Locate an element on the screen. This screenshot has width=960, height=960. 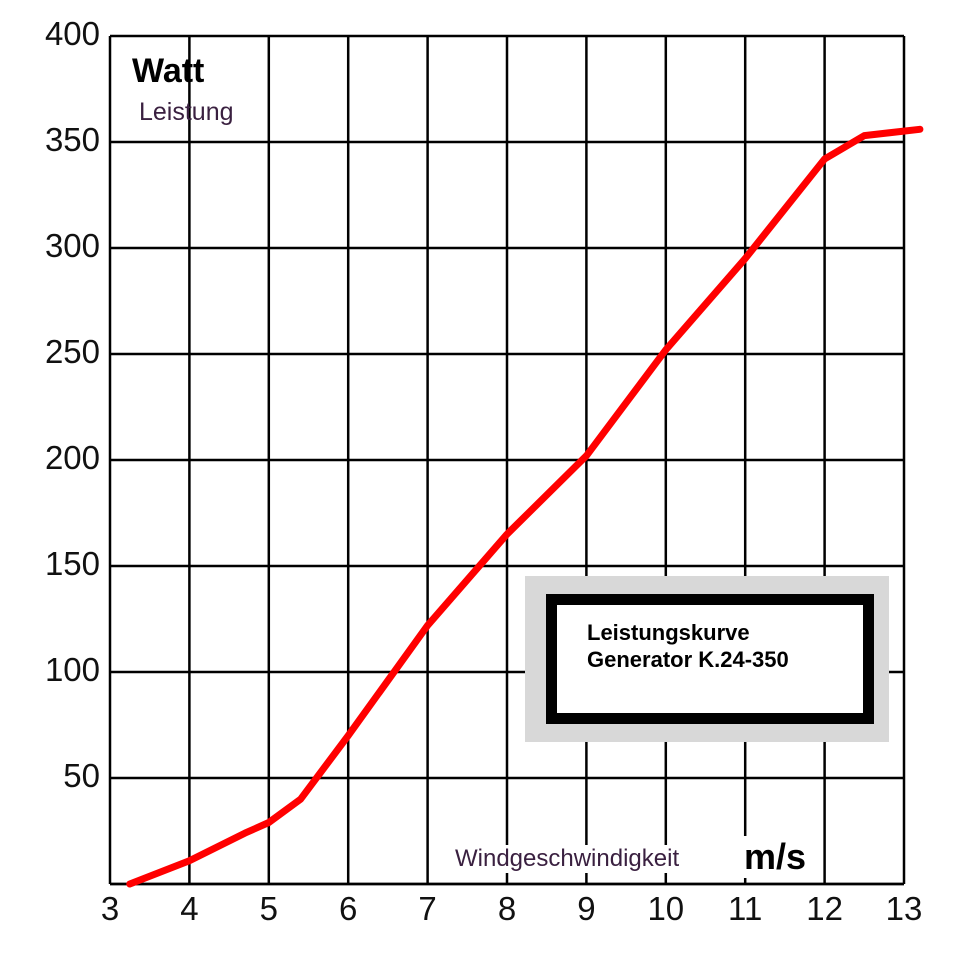
legend-title-line2: Generator K.24-350 is located at coordinates (688, 659).